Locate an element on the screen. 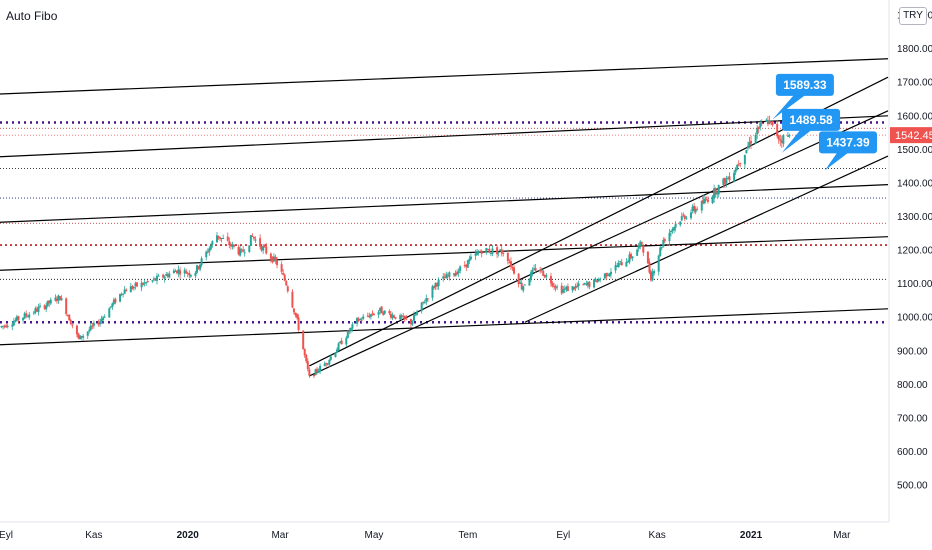 Image resolution: width=932 pixels, height=550 pixels. time-axis: Eyl Kas 2020 Mar May Tem Eyl Kas 2021 Mar is located at coordinates (444, 531).